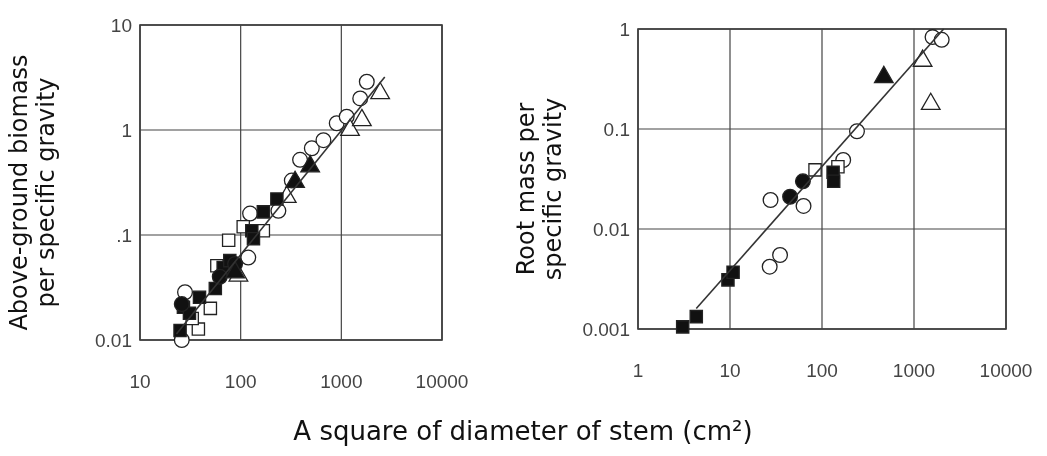  What do you see at coordinates (539, 189) in the screenshot?
I see `y-axis-title: Root mass per specific gravity` at bounding box center [539, 189].